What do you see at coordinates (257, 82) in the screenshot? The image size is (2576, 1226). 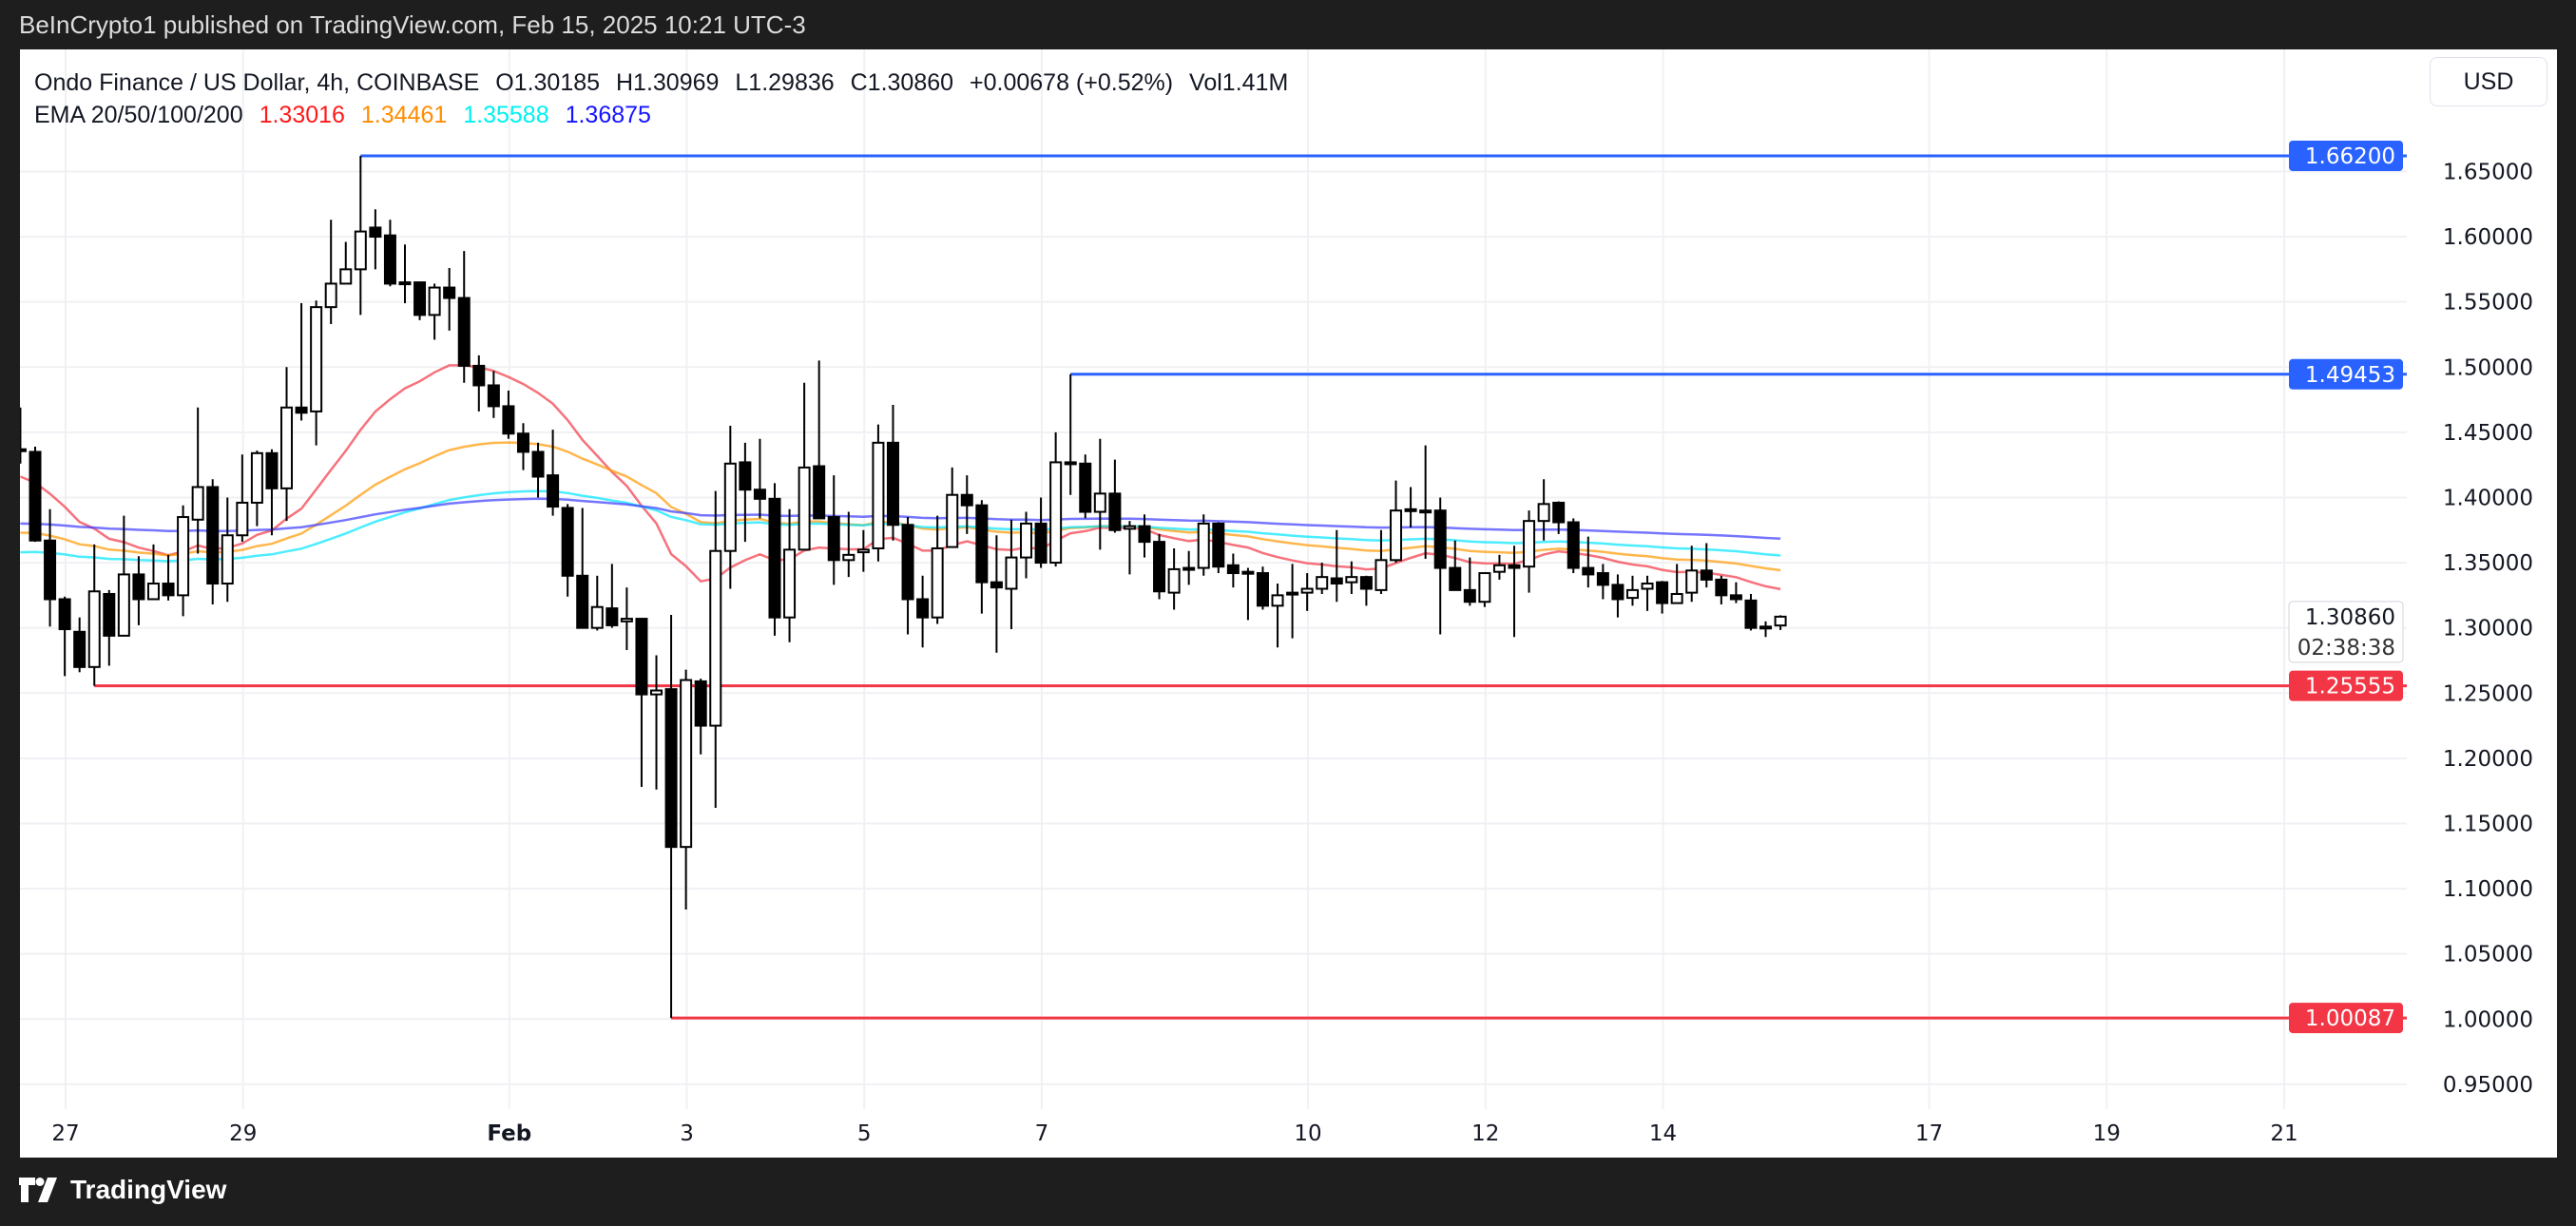 I see `symbol-title: Ondo Finance / US Dollar, 4h, COINBASE` at bounding box center [257, 82].